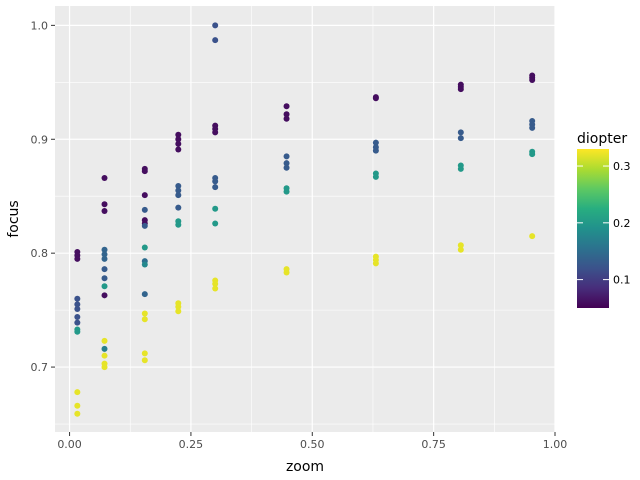  What do you see at coordinates (602, 139) in the screenshot?
I see `legend-title: diopter` at bounding box center [602, 139].